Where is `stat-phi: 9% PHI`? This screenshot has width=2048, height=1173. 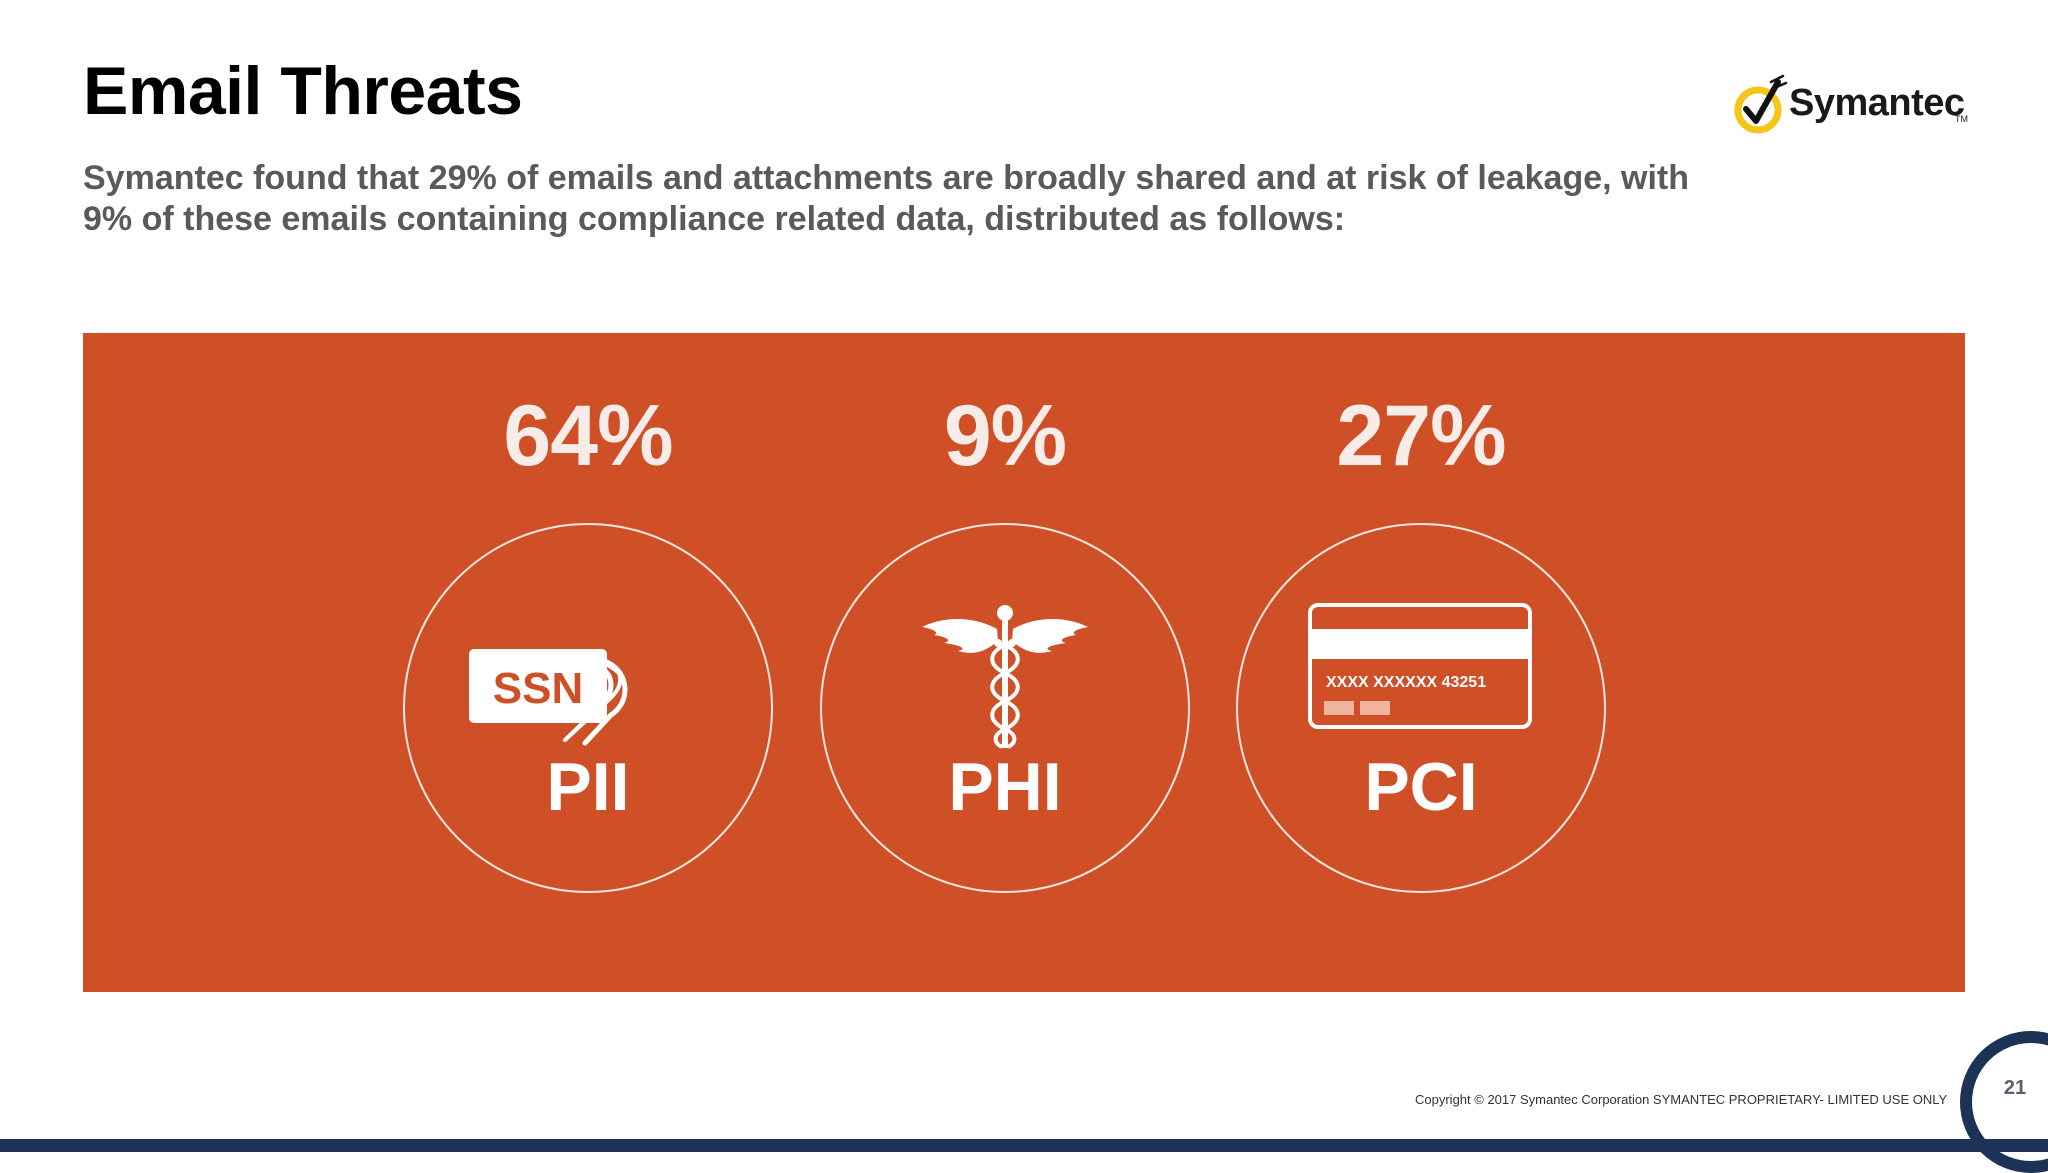 stat-phi: 9% PHI is located at coordinates (1005, 662).